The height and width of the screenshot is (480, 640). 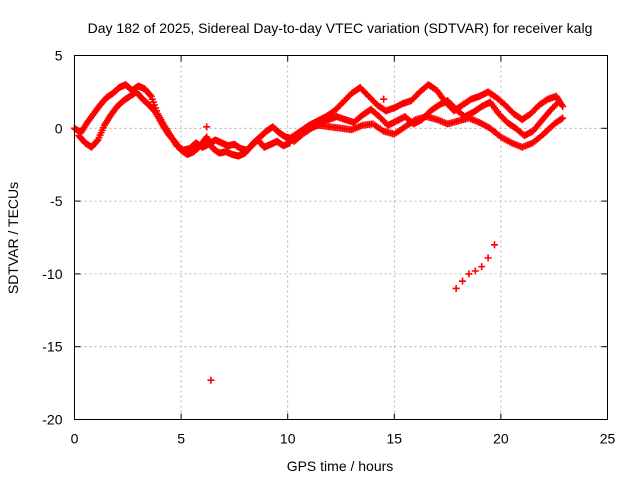 What do you see at coordinates (52, 347) in the screenshot?
I see `y-tick-label: -15` at bounding box center [52, 347].